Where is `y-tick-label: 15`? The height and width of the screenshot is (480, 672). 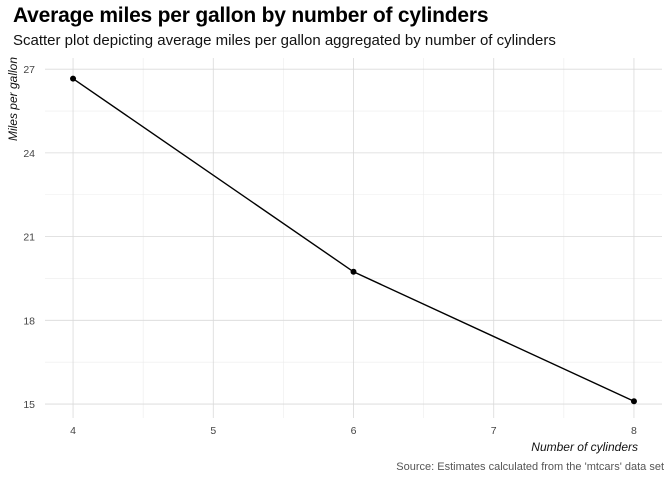 y-tick-label: 15 is located at coordinates (29, 405).